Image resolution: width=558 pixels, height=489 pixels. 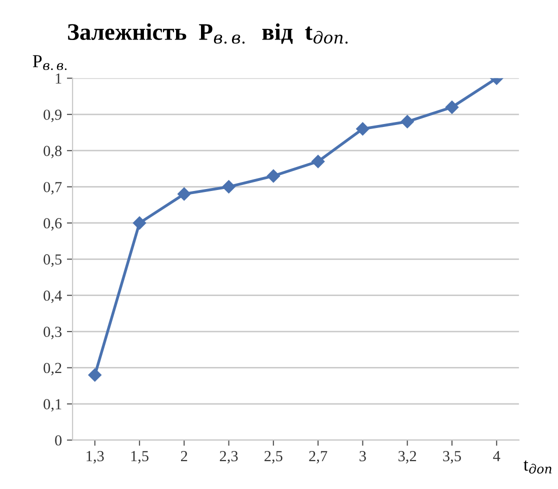 I want to click on x-tick-label: 4, so click(x=496, y=456).